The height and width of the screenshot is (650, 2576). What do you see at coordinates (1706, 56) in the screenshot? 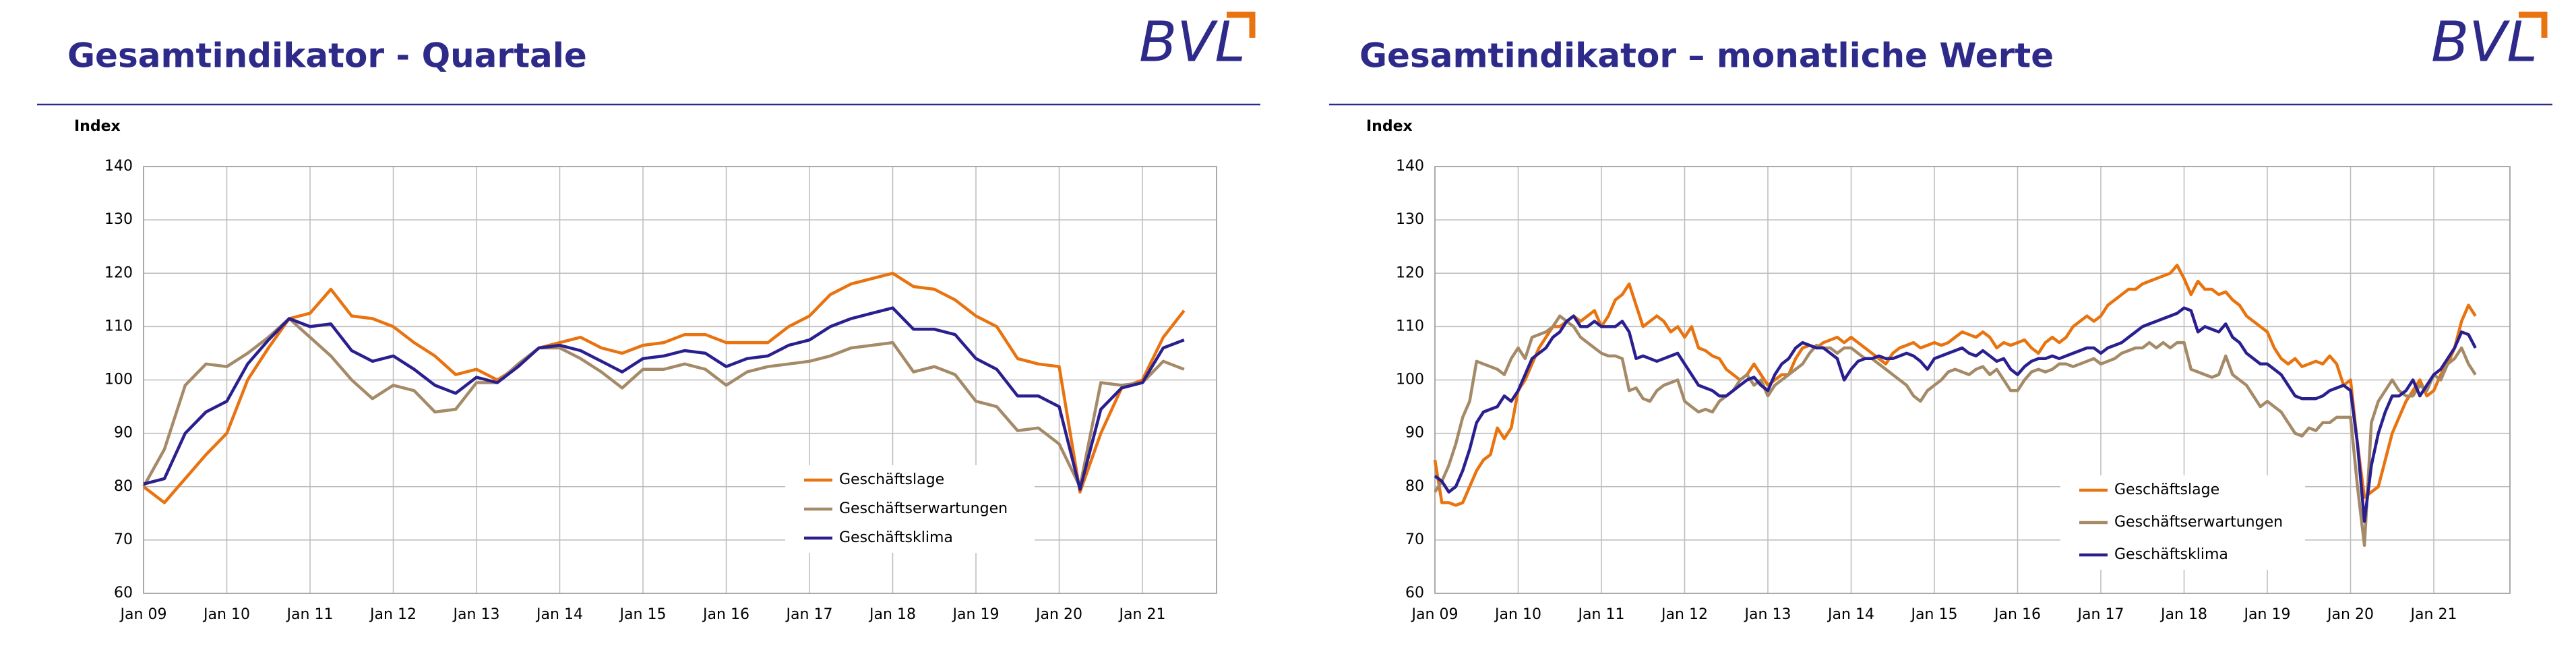
I see `chart-title: Gesamtindikator – monatliche Werte` at bounding box center [1706, 56].